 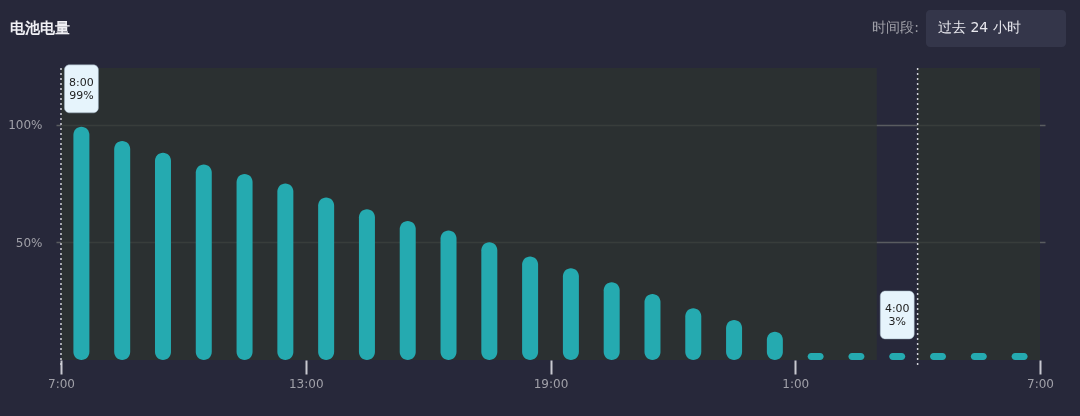 What do you see at coordinates (551, 383) in the screenshot?
I see `x-tick-label: 19:00` at bounding box center [551, 383].